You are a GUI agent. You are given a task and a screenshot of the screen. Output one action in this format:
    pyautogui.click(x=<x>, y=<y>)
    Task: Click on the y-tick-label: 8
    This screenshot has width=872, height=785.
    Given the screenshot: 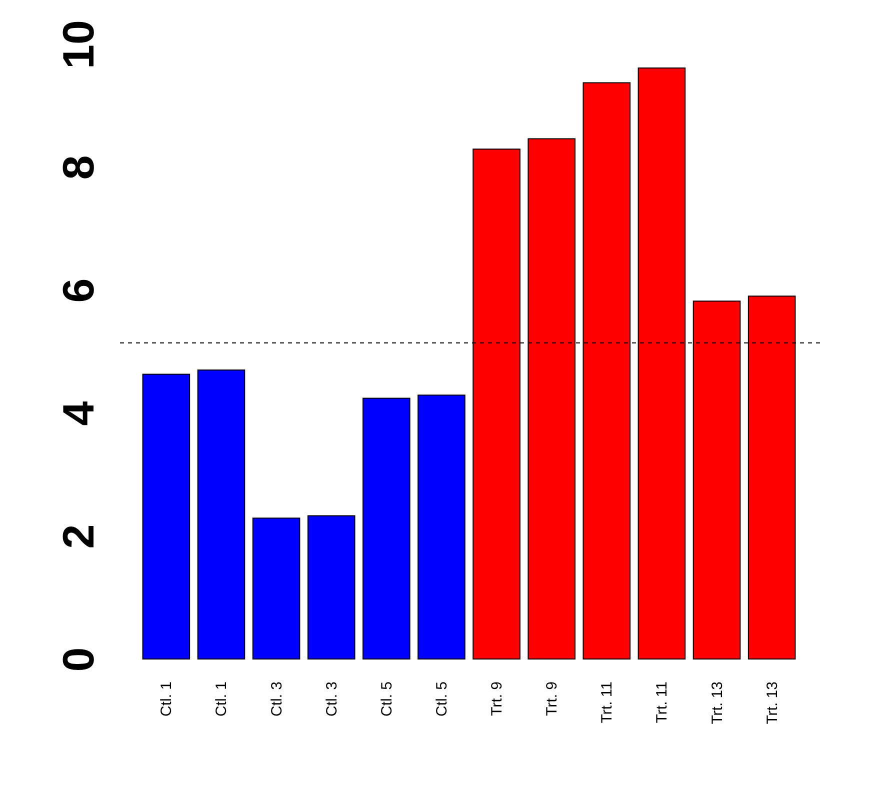 What is the action you would take?
    pyautogui.click(x=79, y=167)
    